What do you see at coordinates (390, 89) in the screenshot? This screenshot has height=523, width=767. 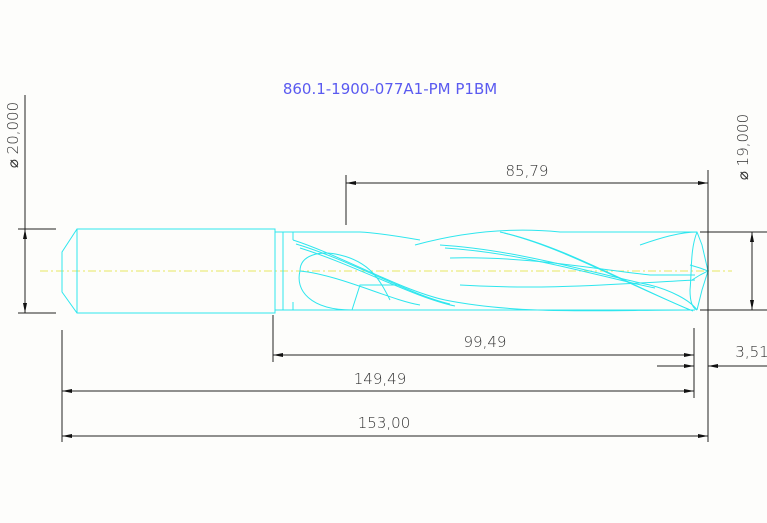 I see `drawing-title: 860.1-1900-077A1-PM P1BM` at bounding box center [390, 89].